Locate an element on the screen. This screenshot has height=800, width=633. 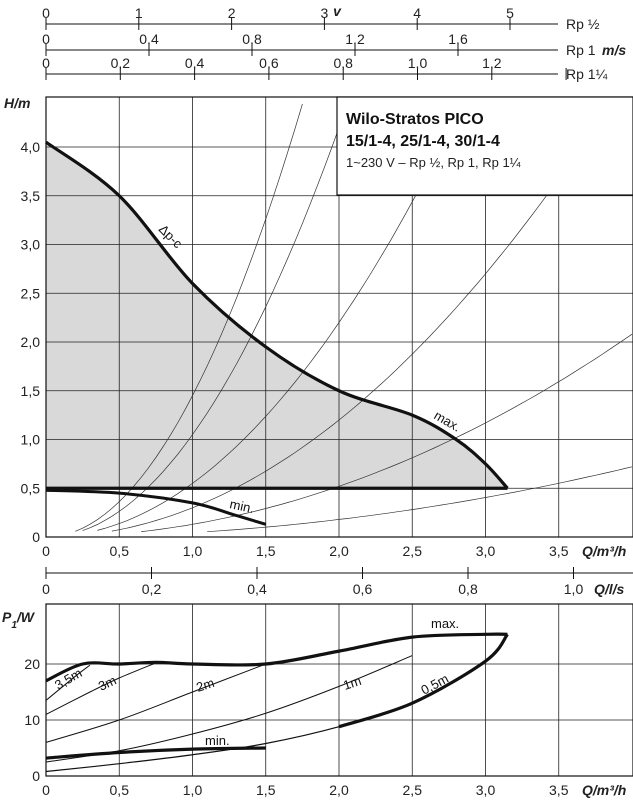
y-tick-label-h: 1,0 is located at coordinates (31, 440).